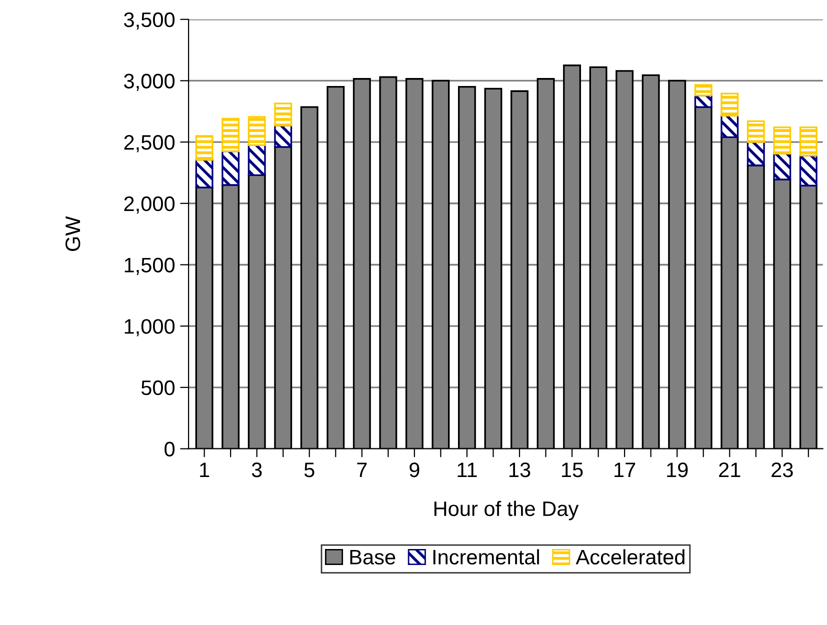 The height and width of the screenshot is (625, 827). I want to click on x-axis-title: Hour of the Day, so click(506, 510).